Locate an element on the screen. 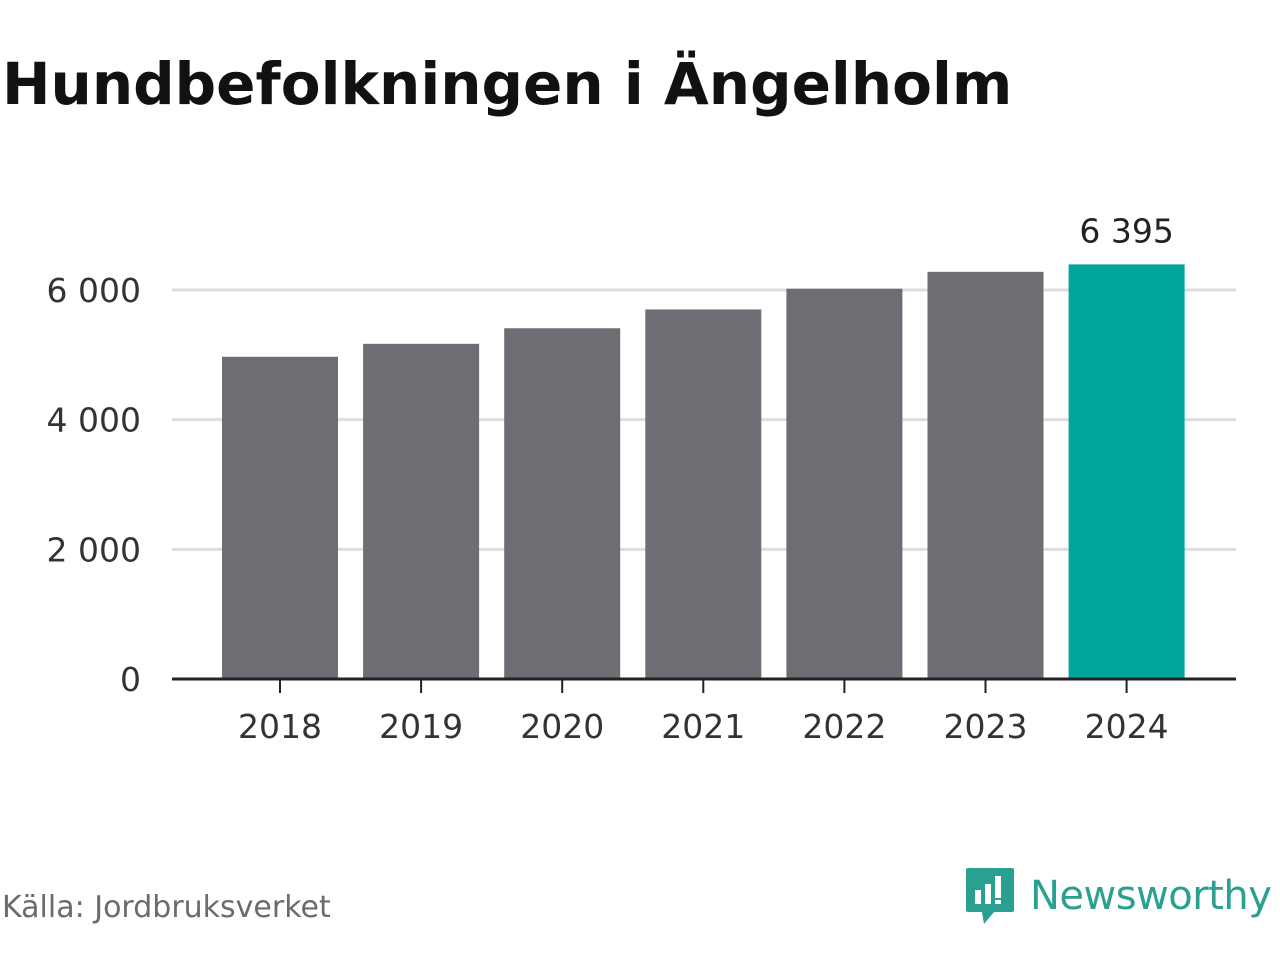  x-tick-label: 2021 is located at coordinates (703, 726).